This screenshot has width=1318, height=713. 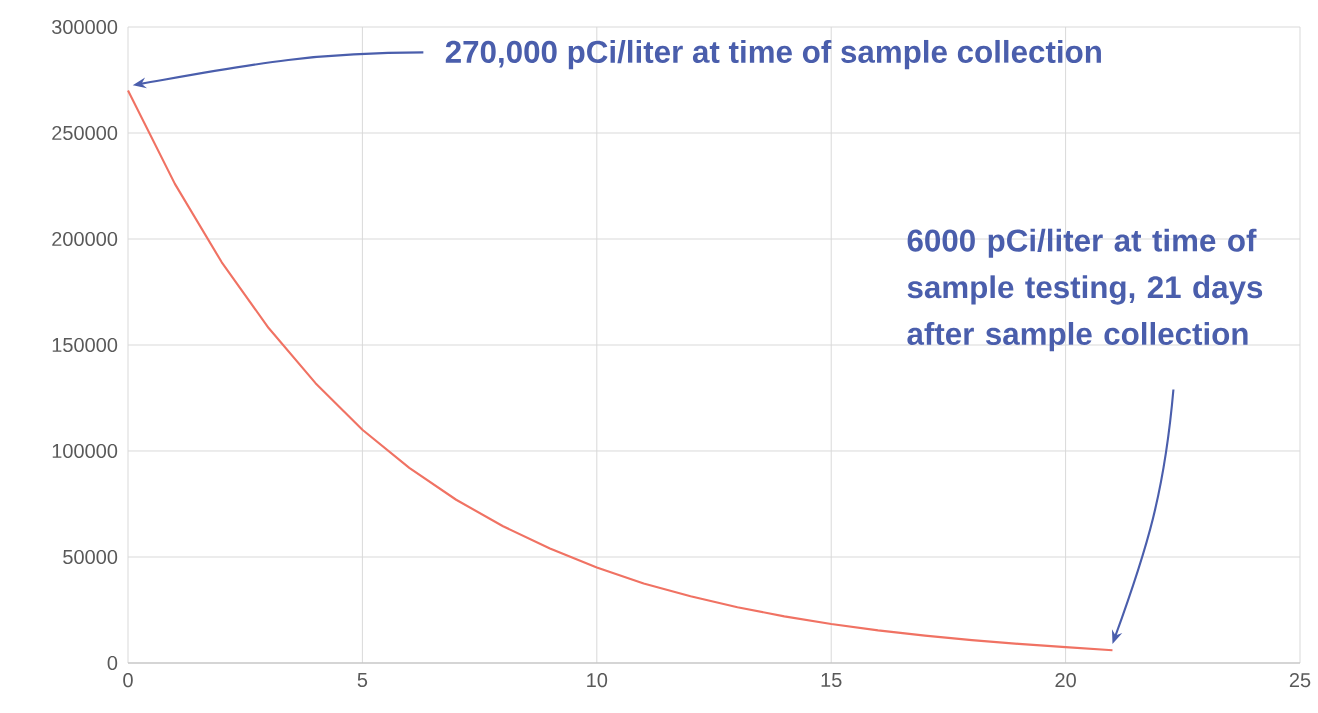 I want to click on y-tick-label: 100000, so click(x=85, y=451).